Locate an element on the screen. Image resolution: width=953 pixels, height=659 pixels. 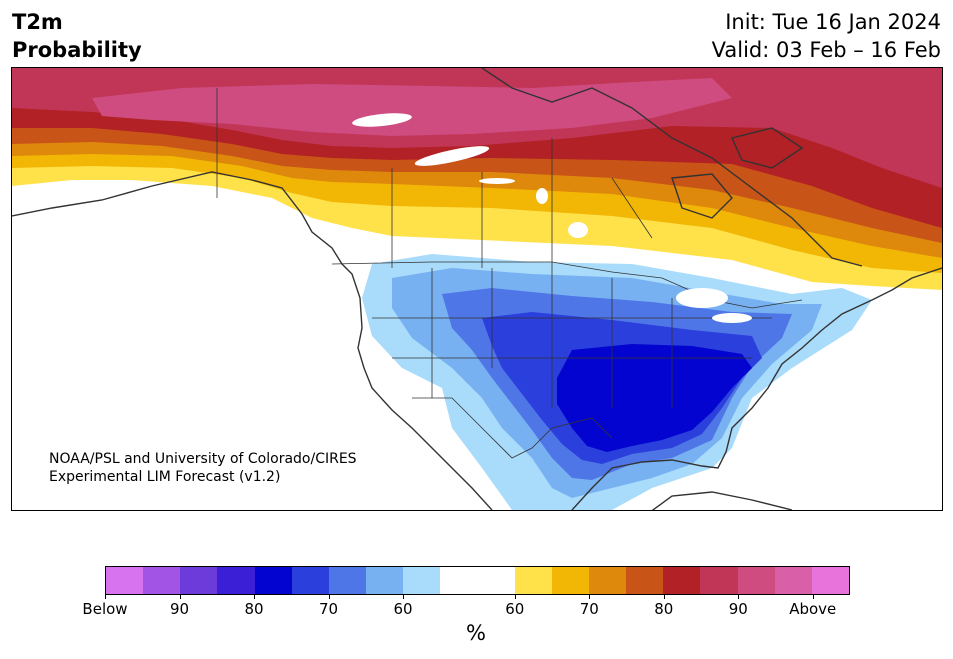
lakes is located at coordinates (552, 218).